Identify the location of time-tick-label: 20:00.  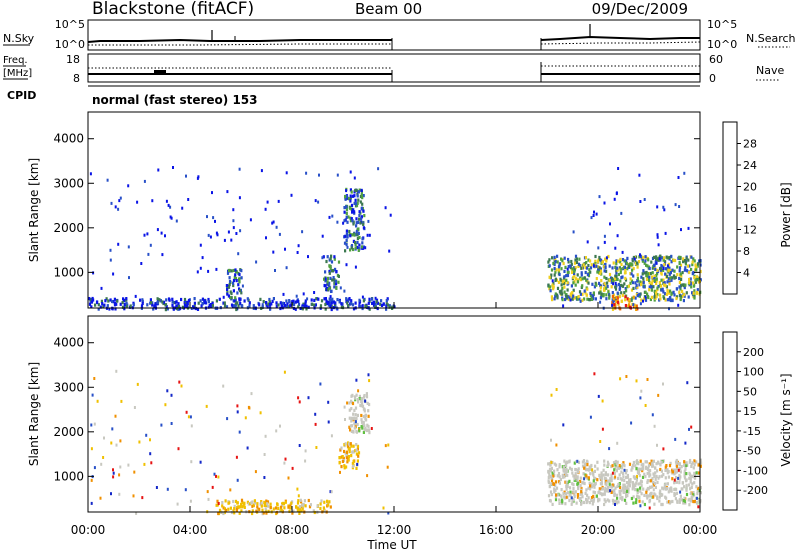
(598, 530).